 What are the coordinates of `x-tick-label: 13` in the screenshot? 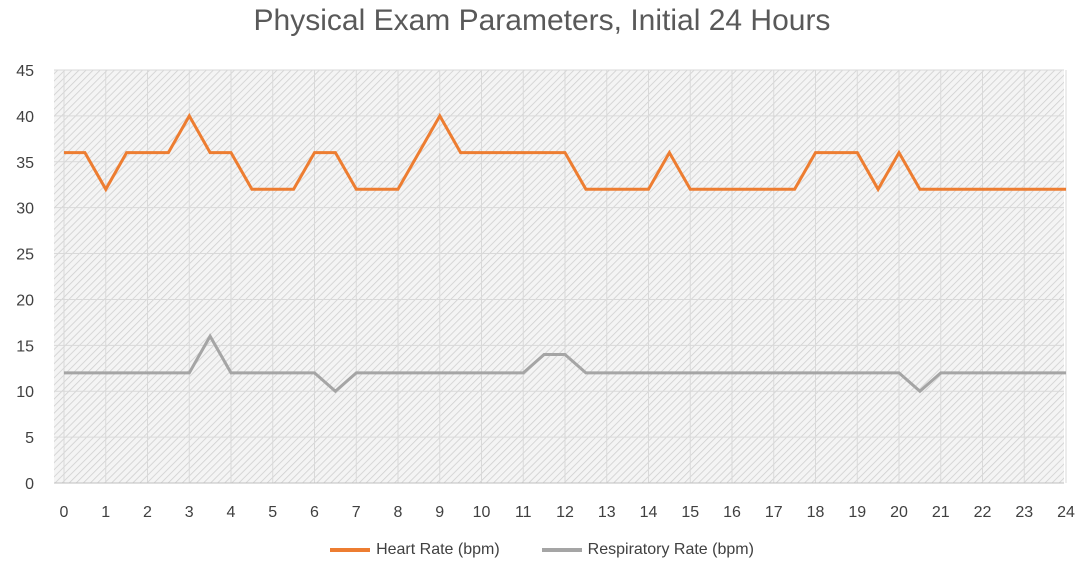 It's located at (607, 512).